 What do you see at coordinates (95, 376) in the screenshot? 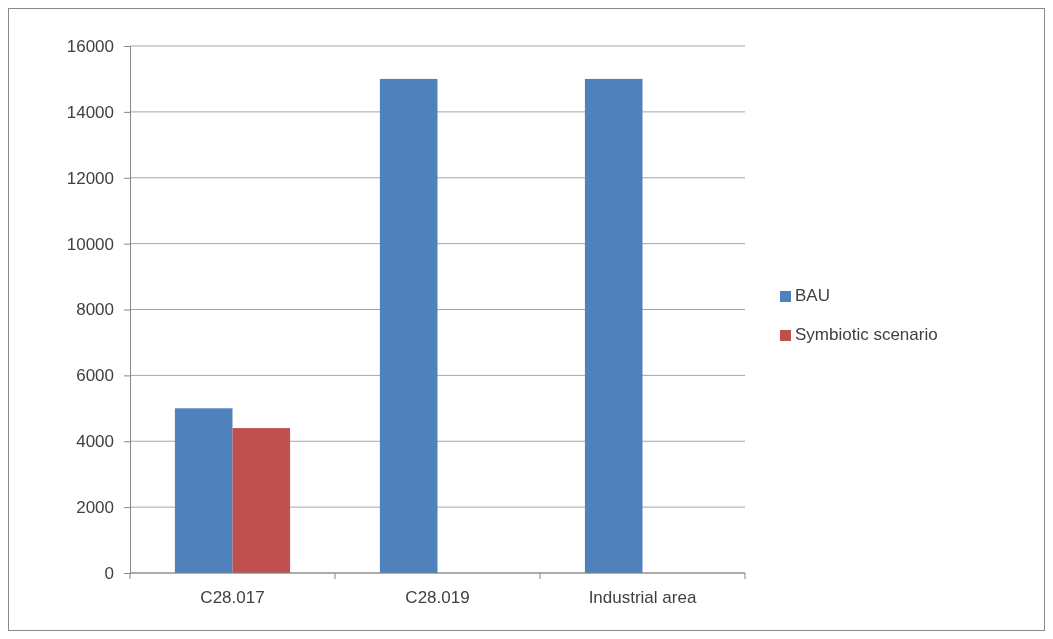
I see `y-tick-label: 6000` at bounding box center [95, 376].